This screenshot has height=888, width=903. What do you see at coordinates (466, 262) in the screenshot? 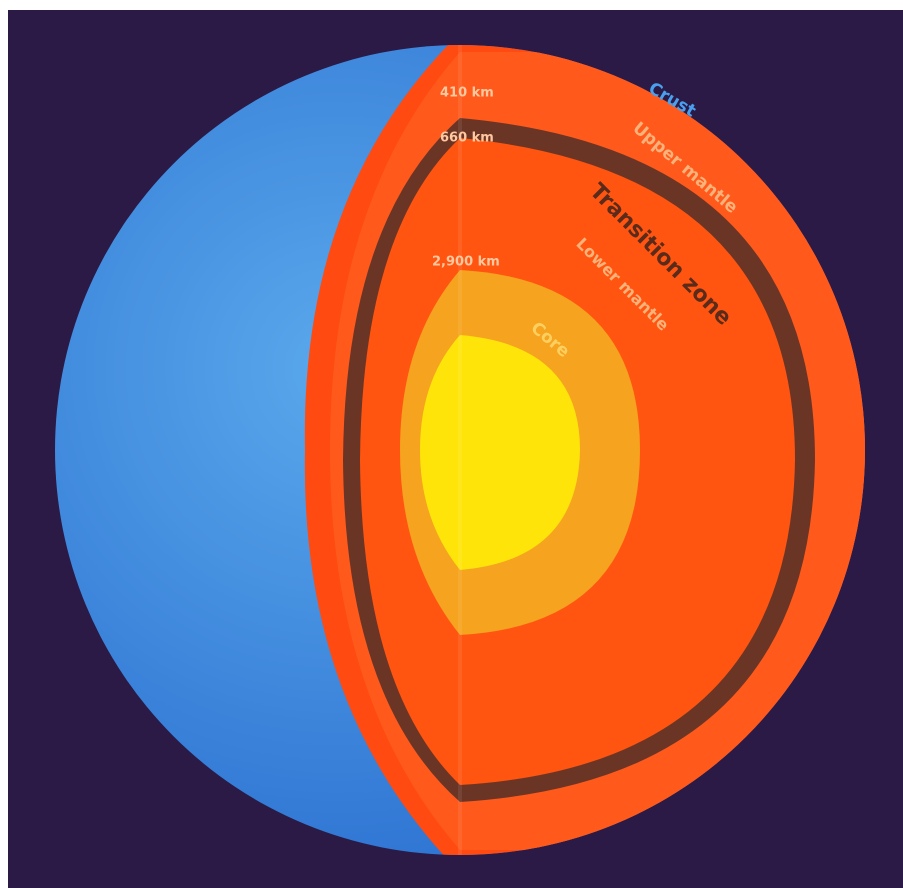
I see `depth-label: 2,900 km` at bounding box center [466, 262].